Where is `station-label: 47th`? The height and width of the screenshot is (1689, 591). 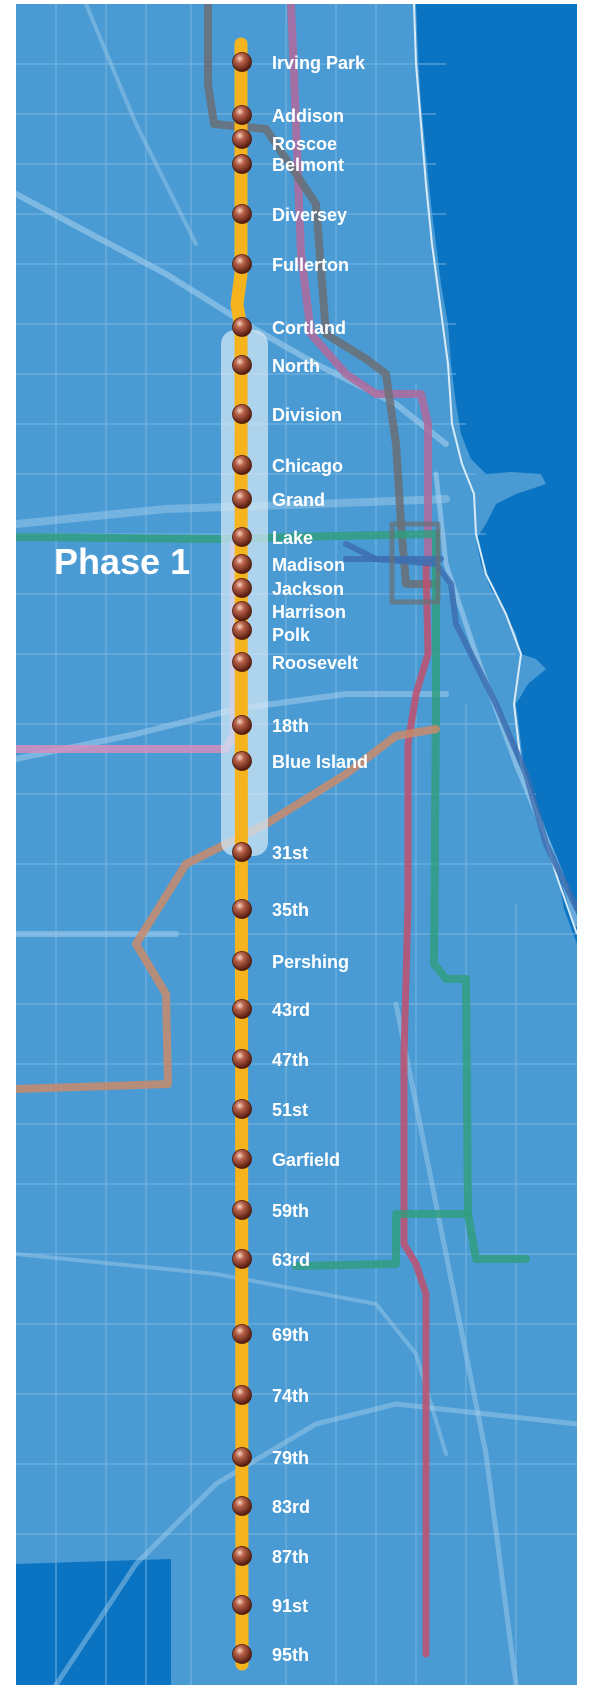 station-label: 47th is located at coordinates (290, 1060).